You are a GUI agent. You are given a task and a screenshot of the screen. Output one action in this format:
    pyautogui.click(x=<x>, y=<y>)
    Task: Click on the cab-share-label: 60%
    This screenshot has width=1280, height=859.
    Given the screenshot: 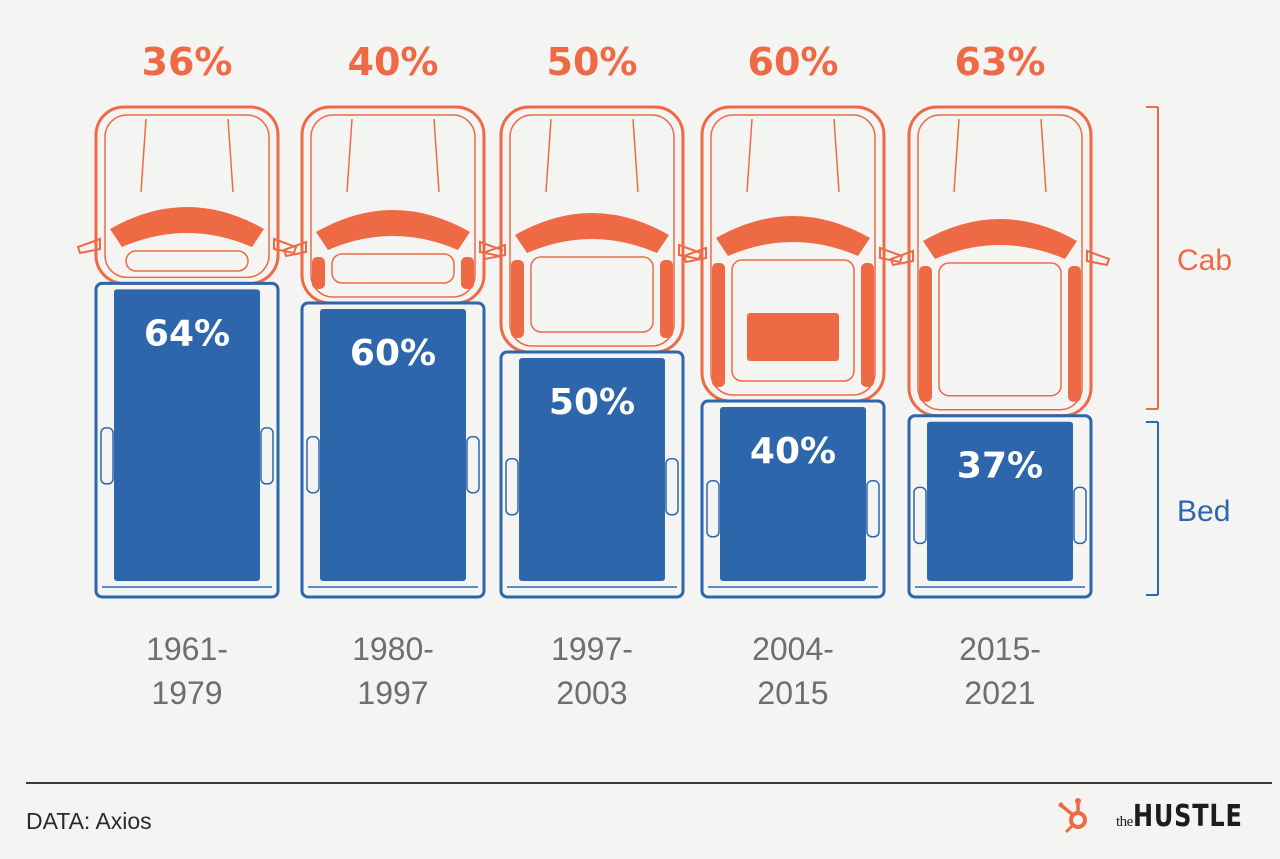 What is the action you would take?
    pyautogui.click(x=793, y=62)
    